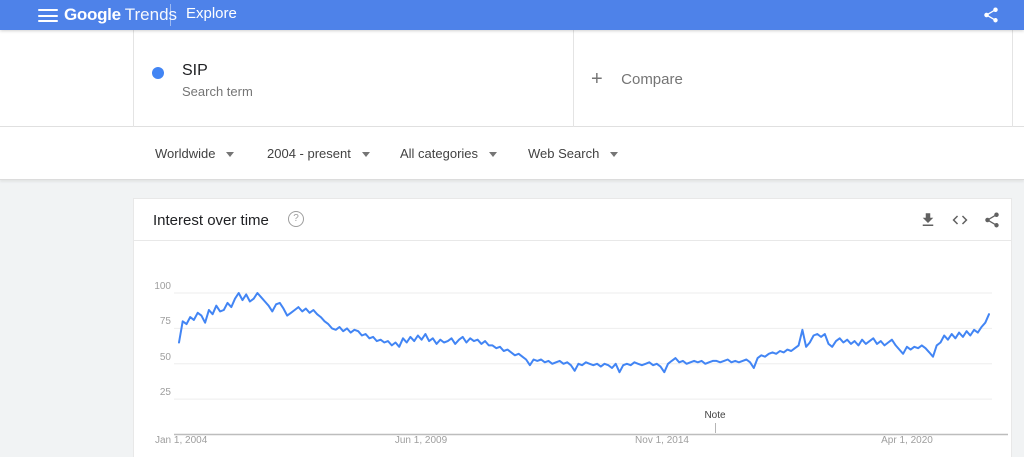 The width and height of the screenshot is (1024, 457). I want to click on chart-title: Interest over time, so click(211, 220).